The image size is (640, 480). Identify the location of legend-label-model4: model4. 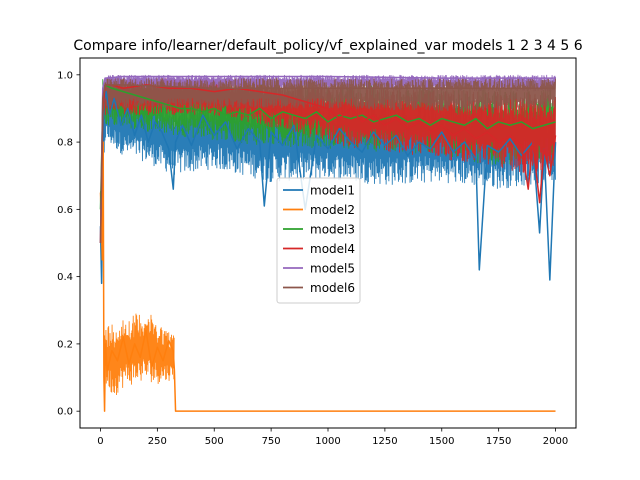
(332, 249).